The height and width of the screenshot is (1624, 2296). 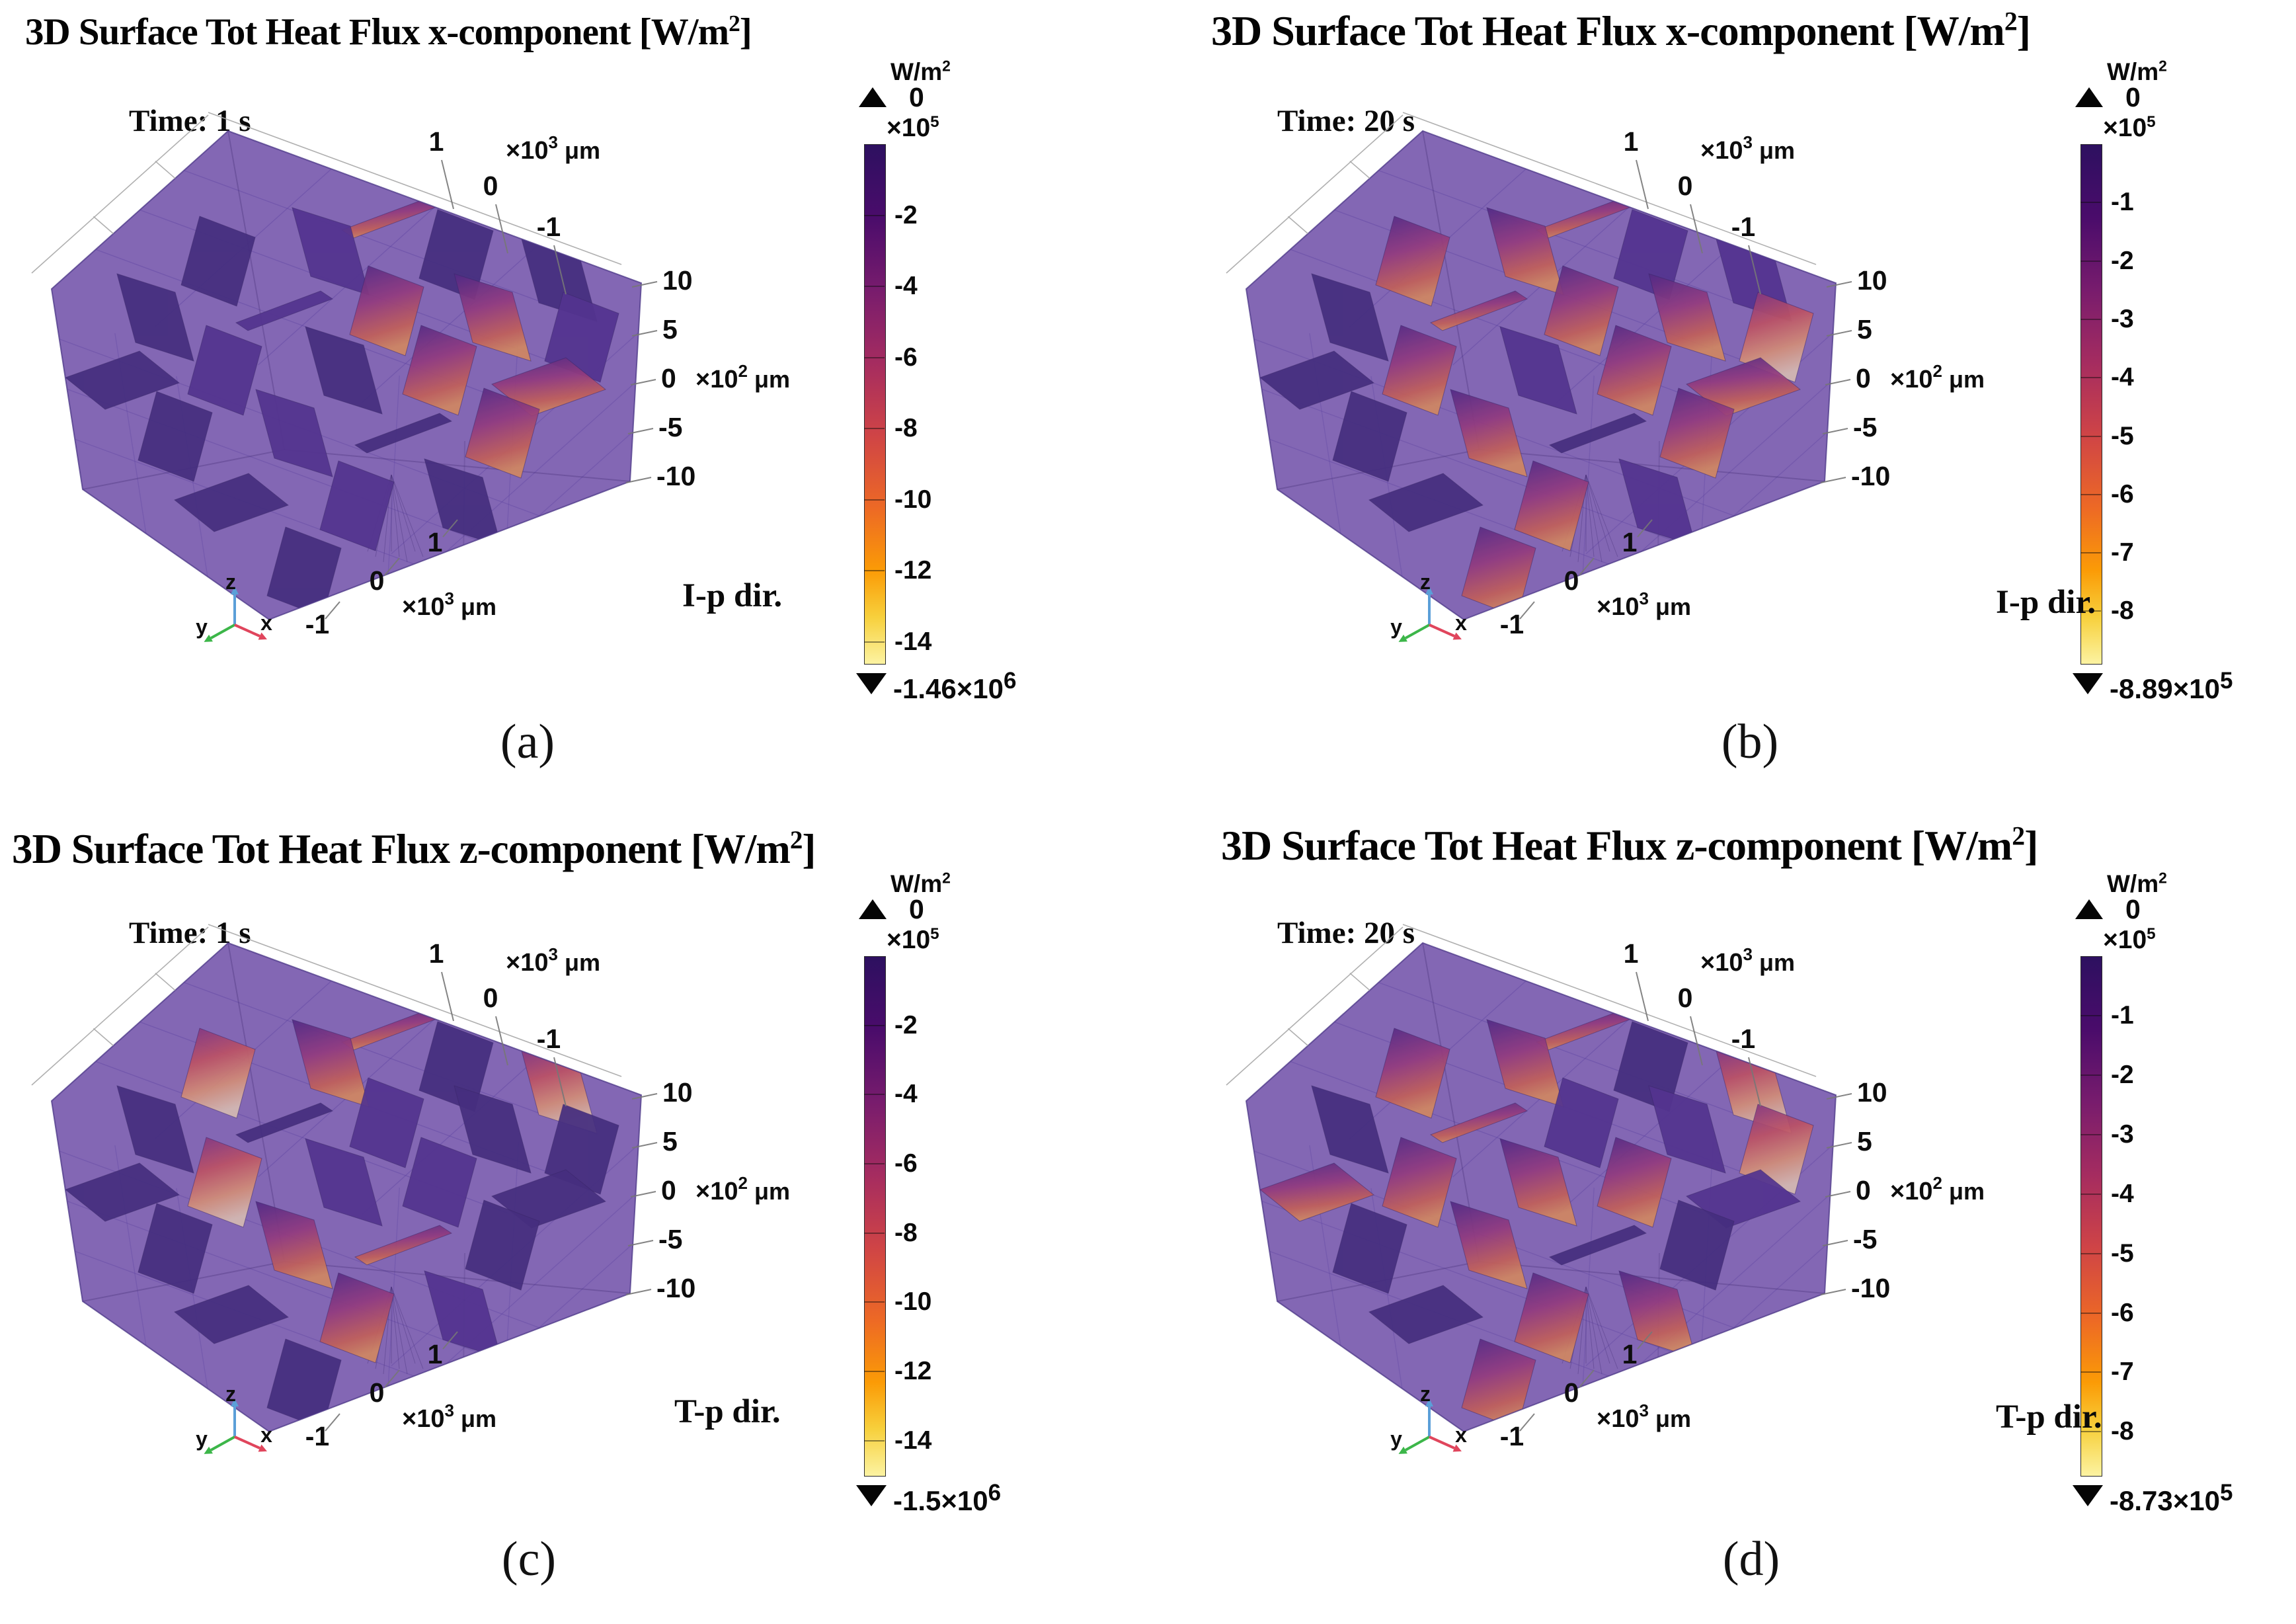 I want to click on z-axis-tick-label: -10, so click(x=1870, y=476).